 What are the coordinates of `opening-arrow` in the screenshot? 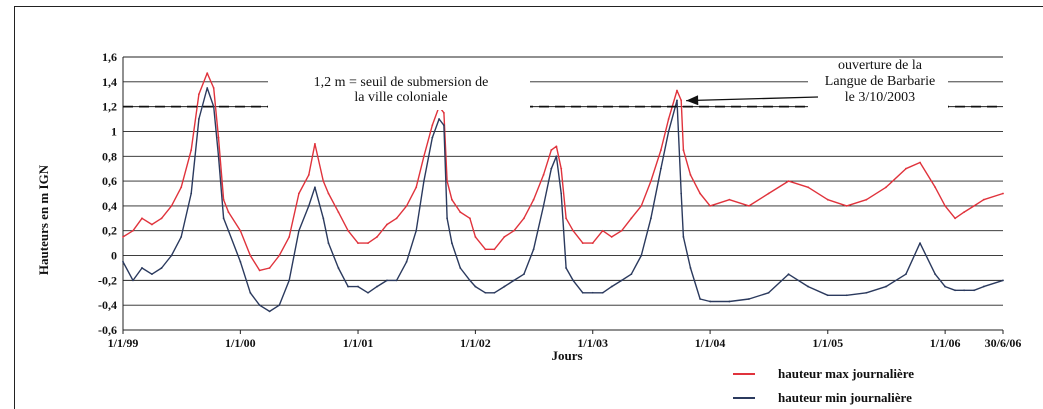 It's located at (752, 99).